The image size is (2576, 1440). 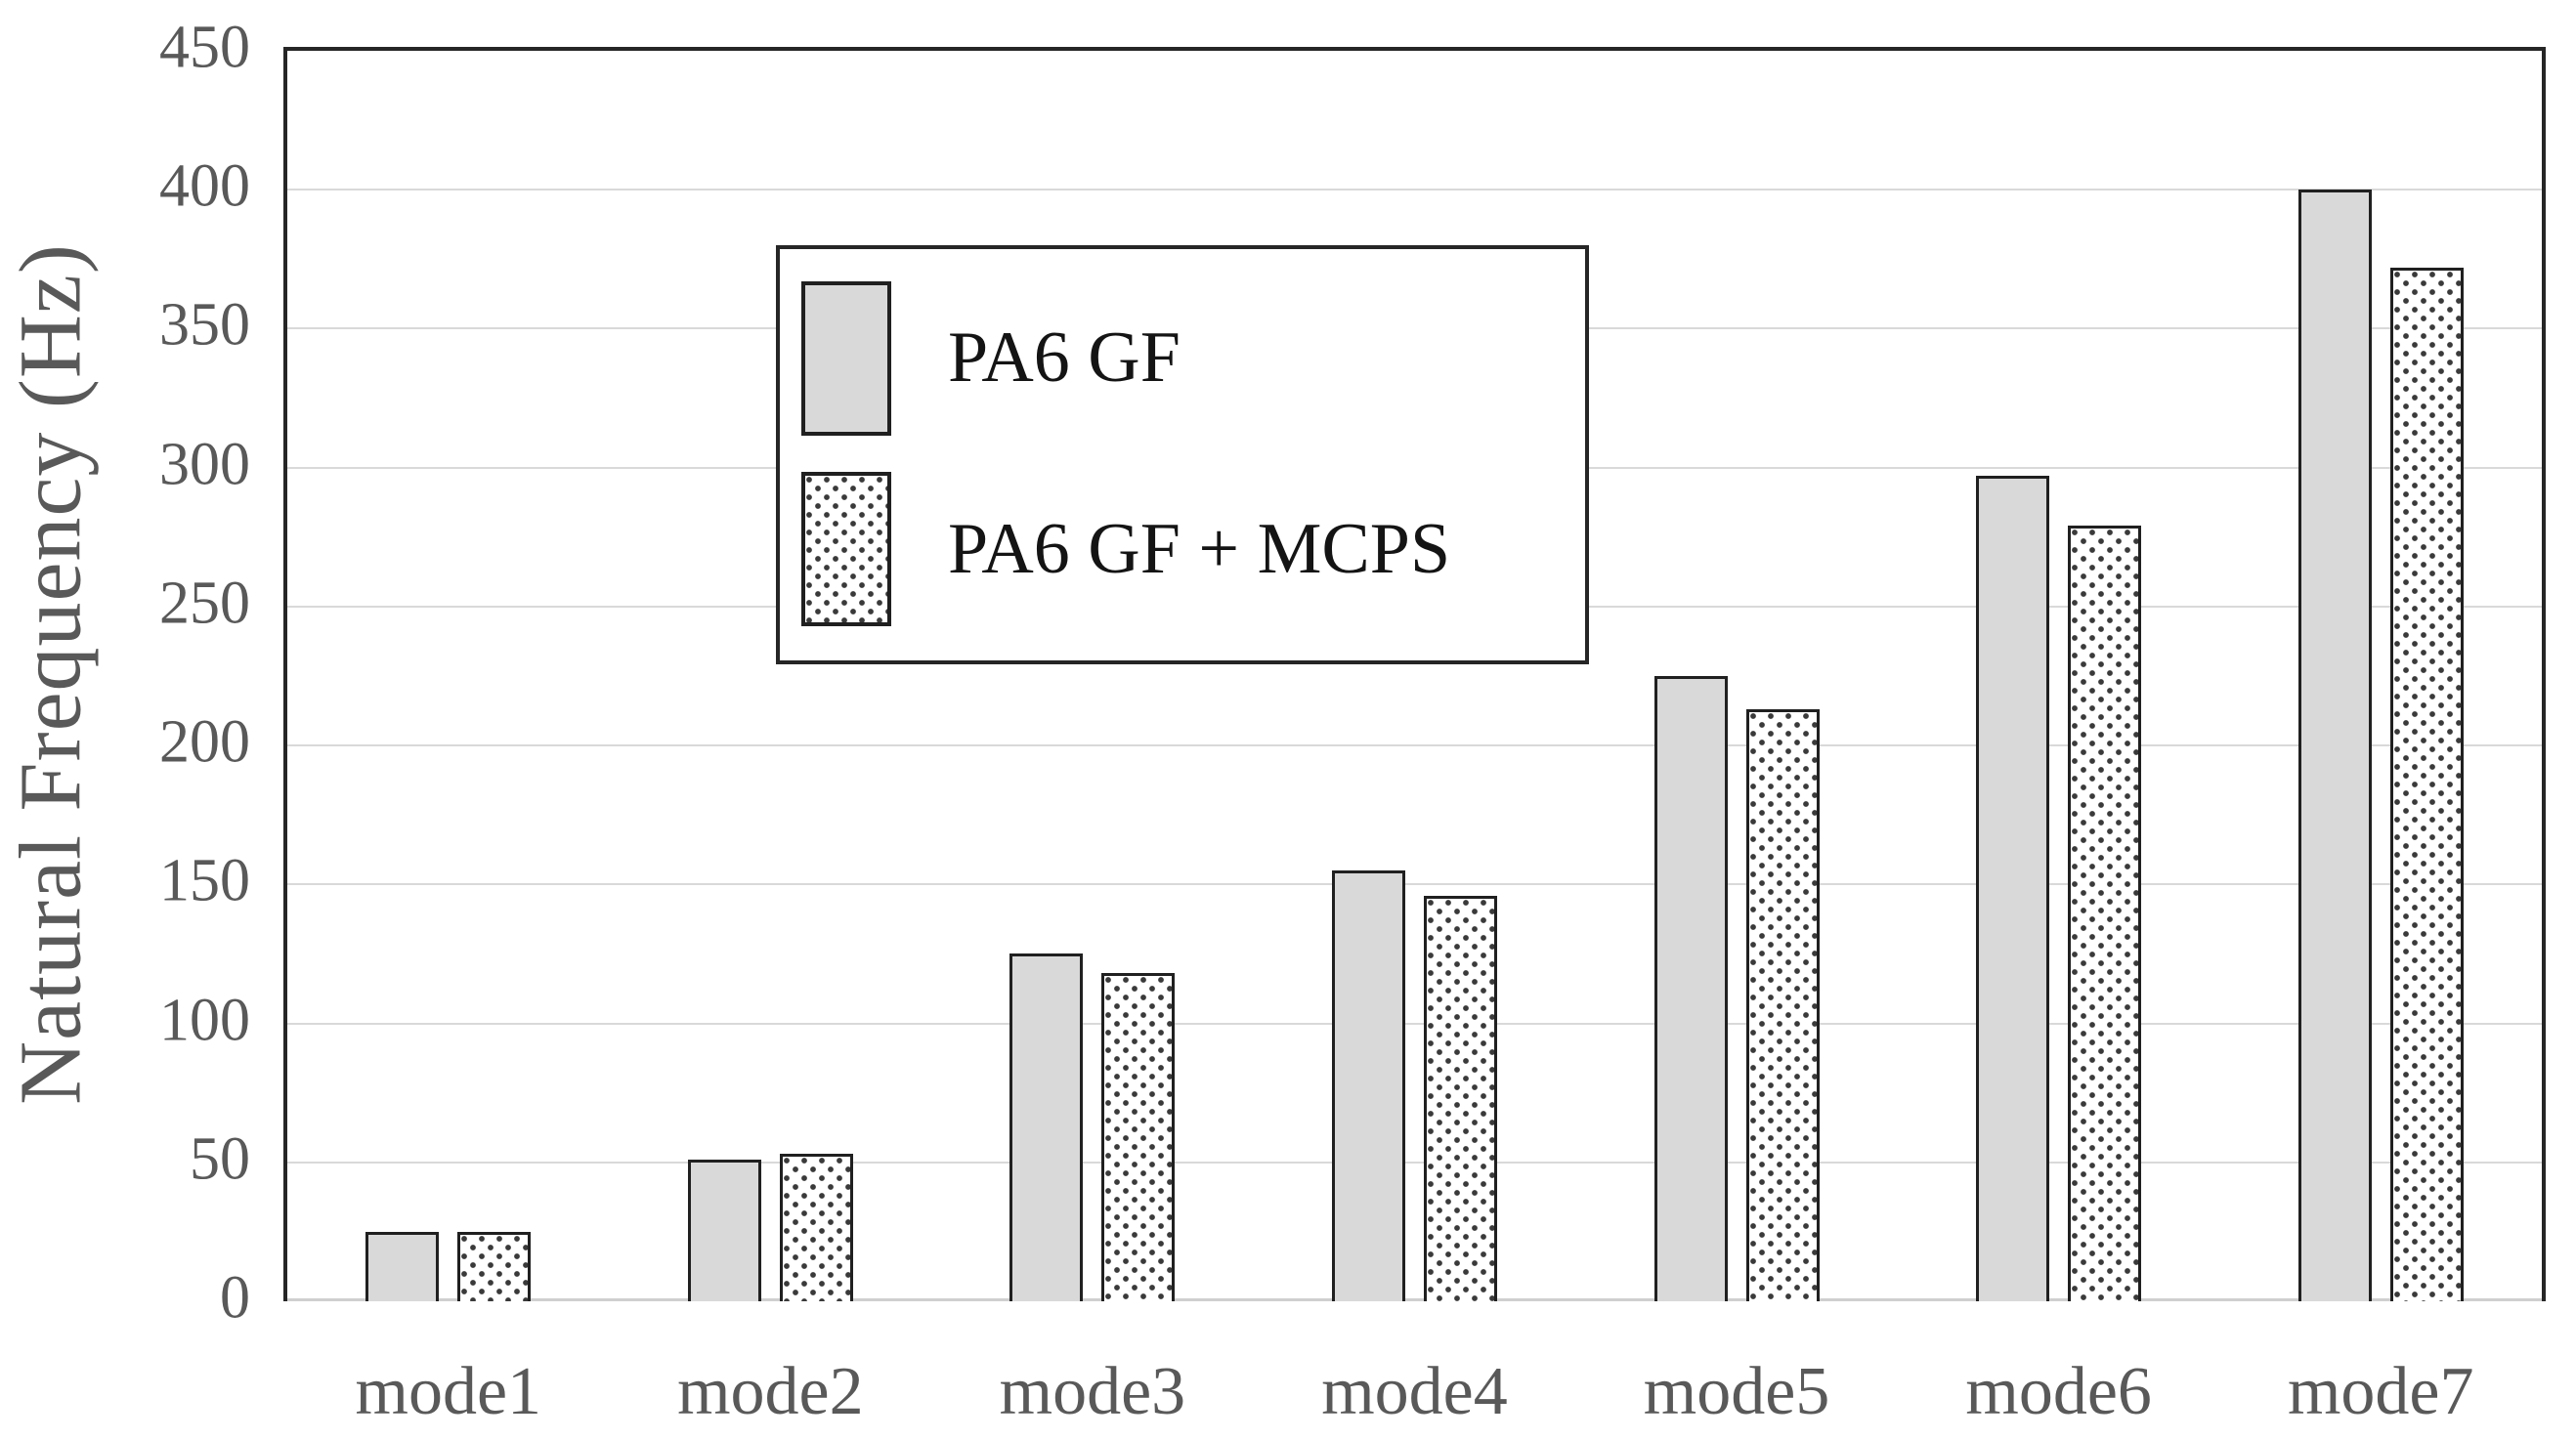 I want to click on x-axis-label: mode4, so click(x=1415, y=1391).